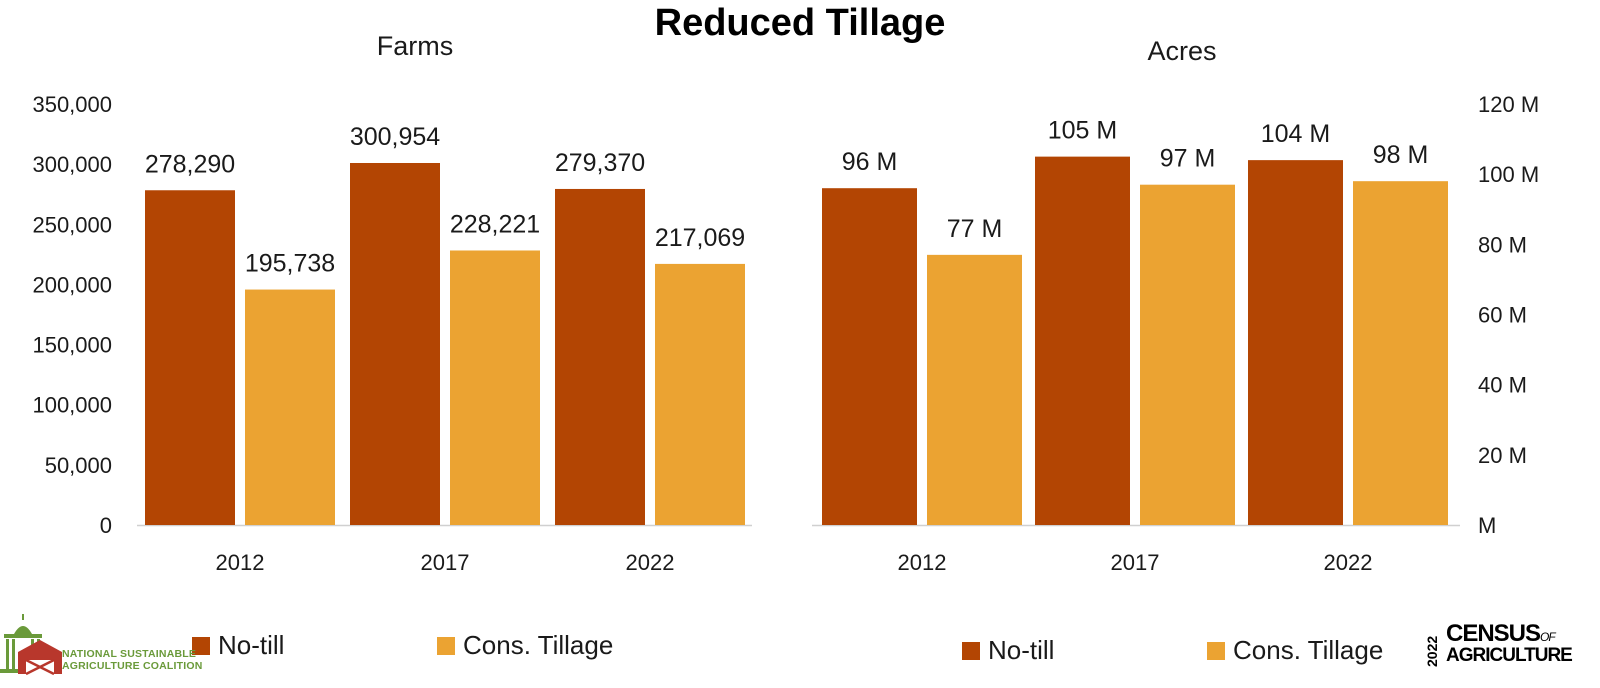 The width and height of the screenshot is (1600, 688). What do you see at coordinates (1493, 633) in the screenshot?
I see `census-word-text: CENSUS` at bounding box center [1493, 633].